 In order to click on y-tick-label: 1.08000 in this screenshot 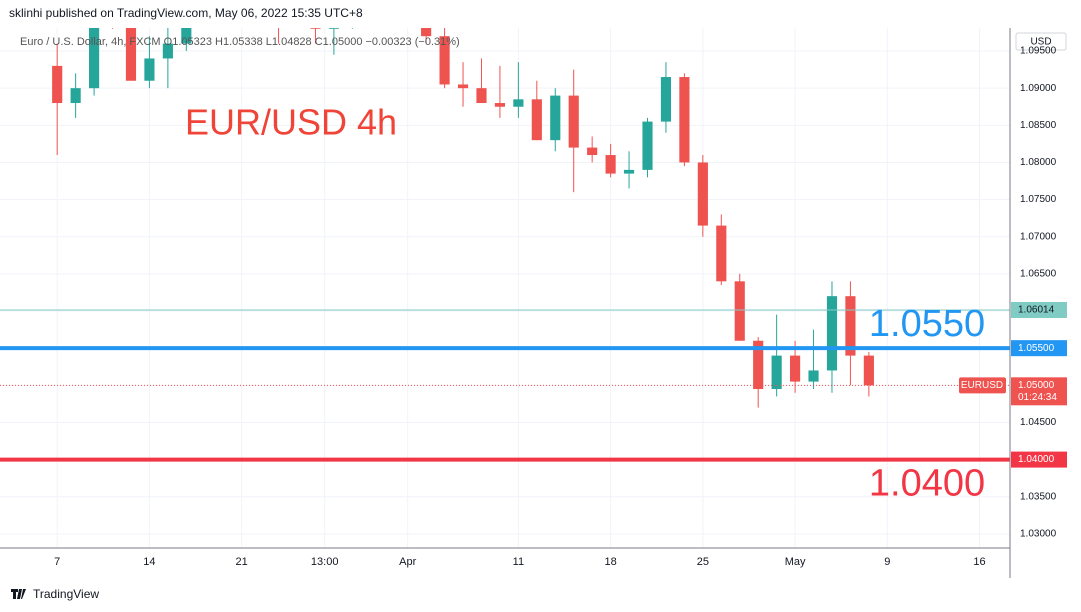, I will do `click(1038, 162)`.